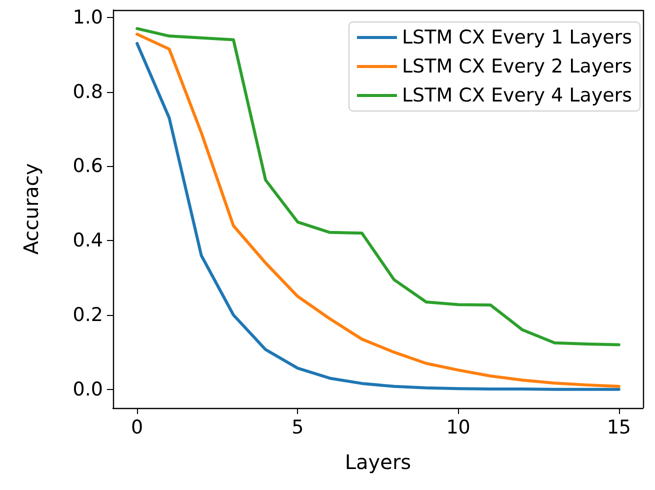 This screenshot has height=490, width=655. I want to click on y-tick-label: 0.6, so click(87, 166).